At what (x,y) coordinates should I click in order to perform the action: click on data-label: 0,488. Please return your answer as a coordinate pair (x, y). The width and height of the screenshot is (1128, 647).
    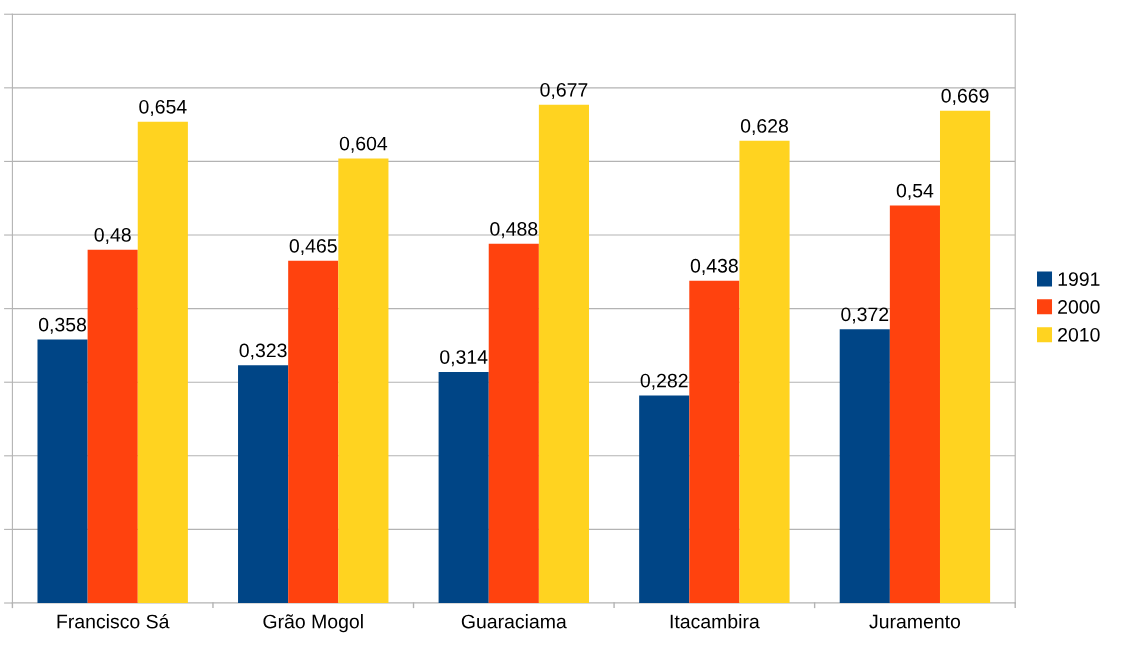
    Looking at the image, I should click on (514, 230).